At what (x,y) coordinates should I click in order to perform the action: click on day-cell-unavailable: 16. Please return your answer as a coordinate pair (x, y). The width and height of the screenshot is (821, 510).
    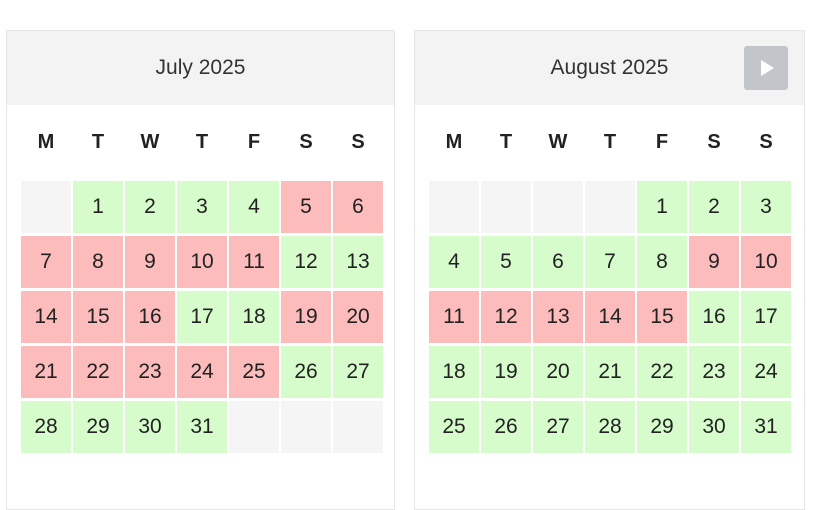
    Looking at the image, I should click on (150, 317).